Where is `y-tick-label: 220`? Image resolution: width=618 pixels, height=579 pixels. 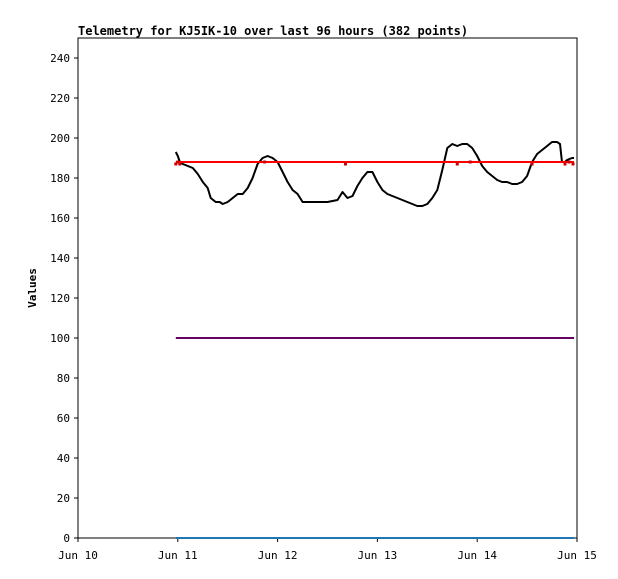 y-tick-label: 220 is located at coordinates (60, 98).